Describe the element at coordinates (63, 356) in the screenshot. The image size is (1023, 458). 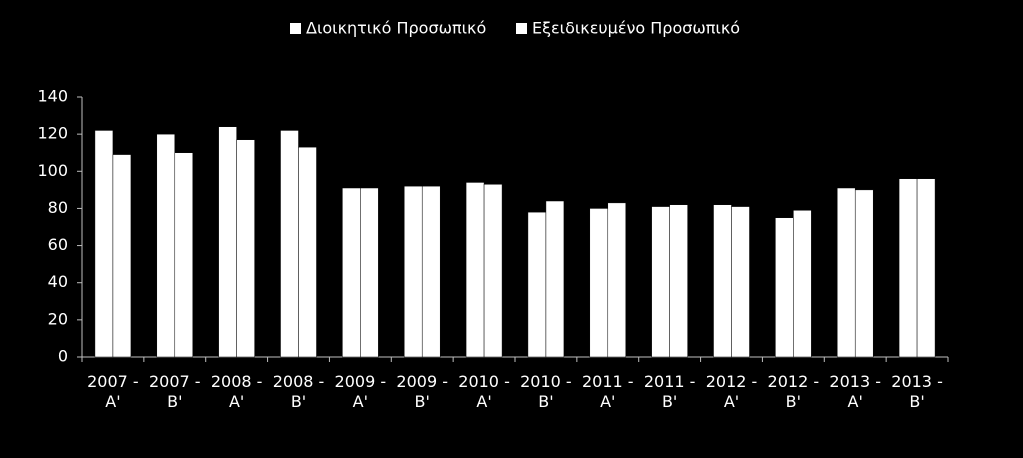
I see `y-tick-label: 0` at that location.